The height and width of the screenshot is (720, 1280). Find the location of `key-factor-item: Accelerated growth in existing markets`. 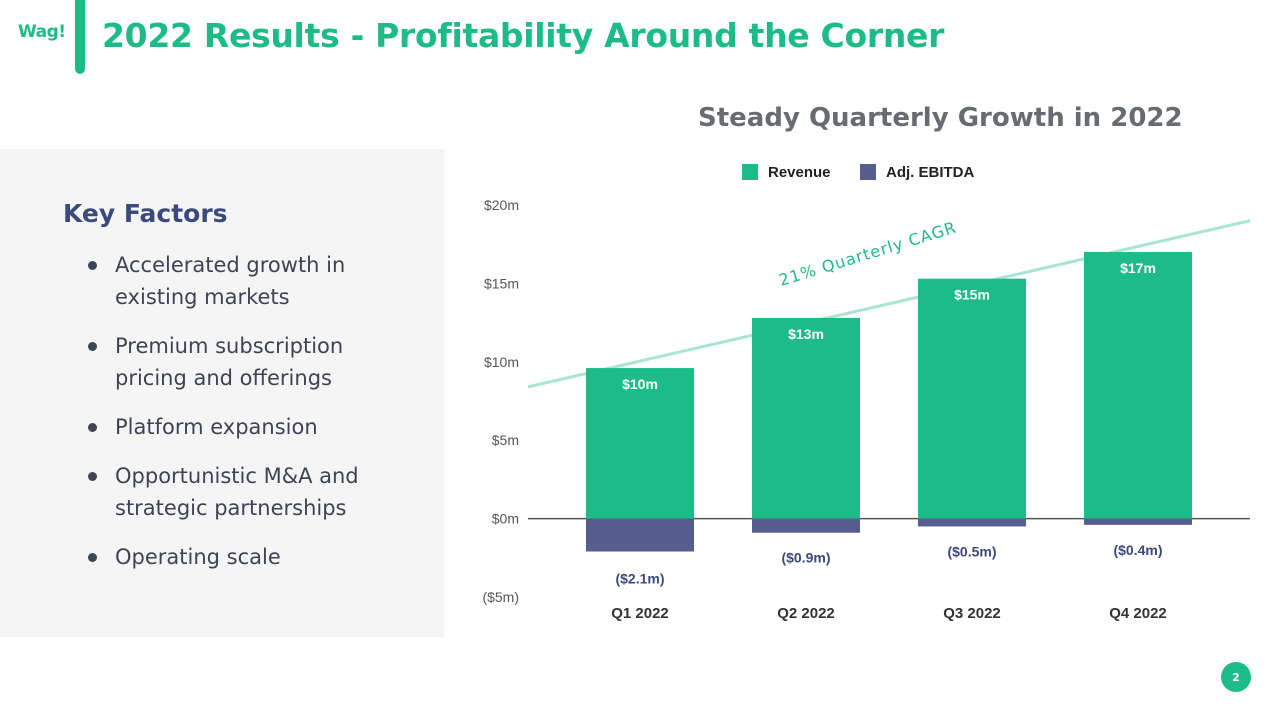

key-factor-item: Accelerated growth in existing markets is located at coordinates (248, 281).